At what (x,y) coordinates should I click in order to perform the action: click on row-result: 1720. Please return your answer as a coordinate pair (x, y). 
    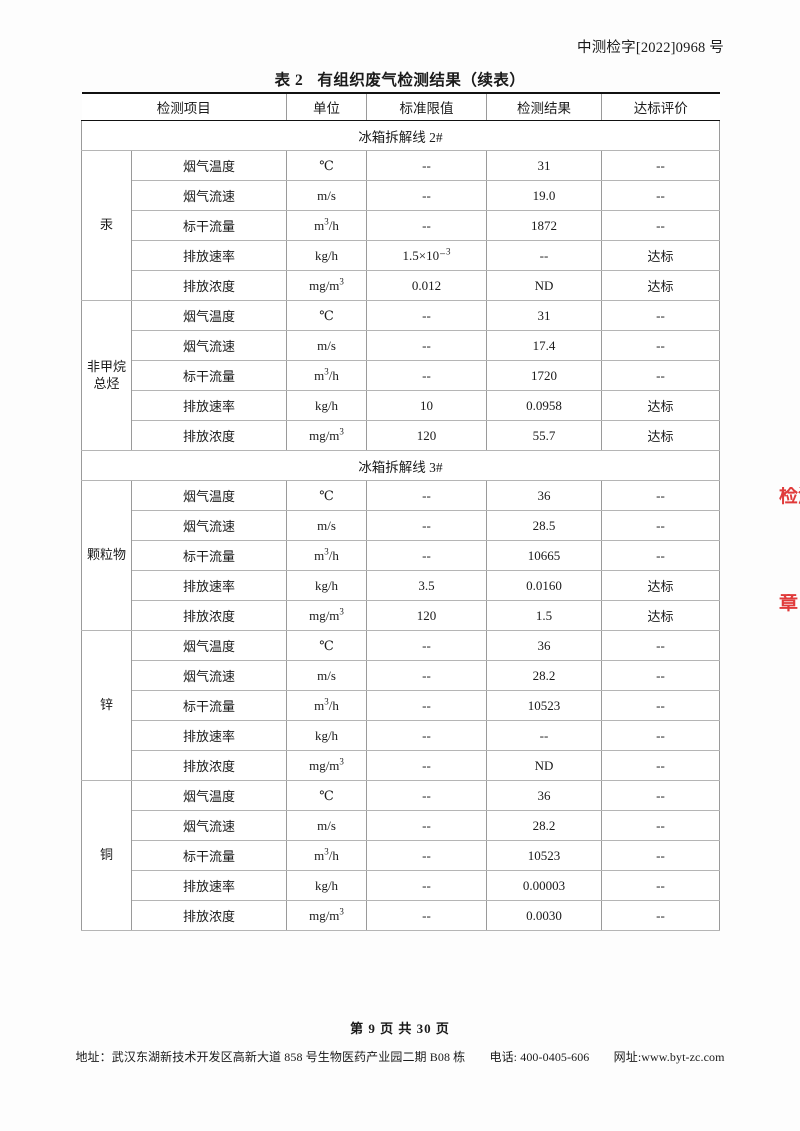
    Looking at the image, I should click on (544, 375).